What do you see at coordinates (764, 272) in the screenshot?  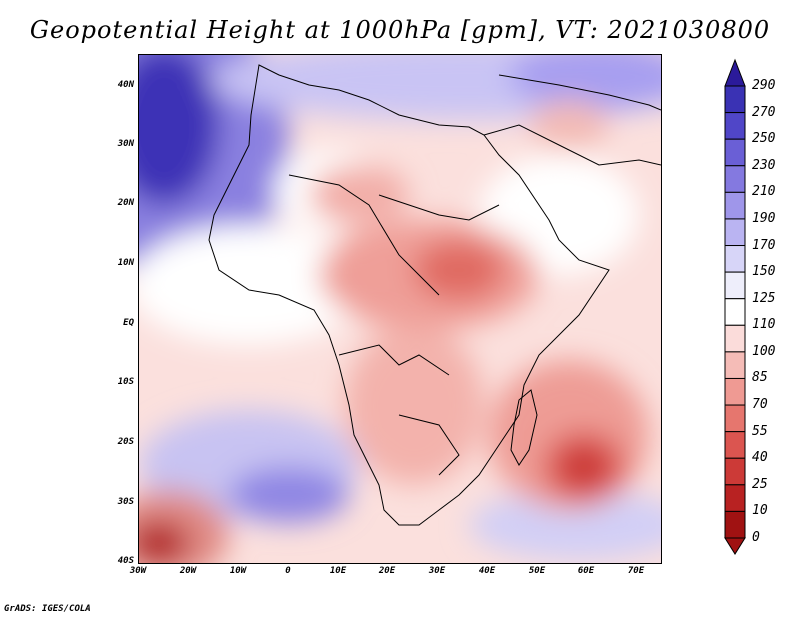 I see `colorbar-label: 150` at bounding box center [764, 272].